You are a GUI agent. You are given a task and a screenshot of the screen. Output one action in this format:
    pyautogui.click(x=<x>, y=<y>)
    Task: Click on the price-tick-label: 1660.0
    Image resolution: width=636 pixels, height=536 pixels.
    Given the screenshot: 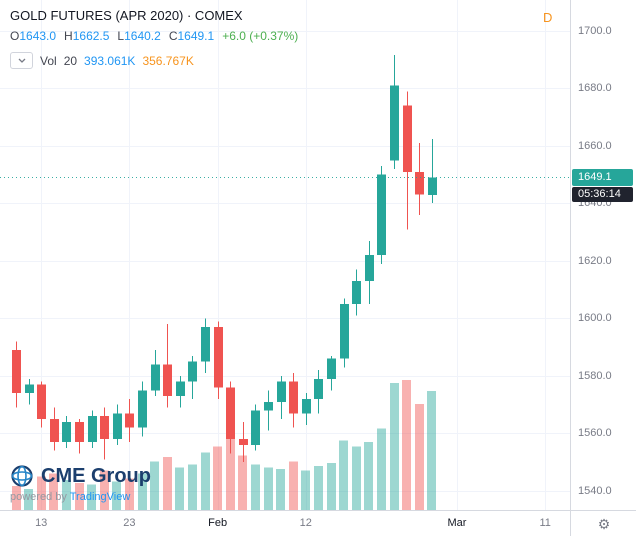 What is the action you would take?
    pyautogui.click(x=595, y=145)
    